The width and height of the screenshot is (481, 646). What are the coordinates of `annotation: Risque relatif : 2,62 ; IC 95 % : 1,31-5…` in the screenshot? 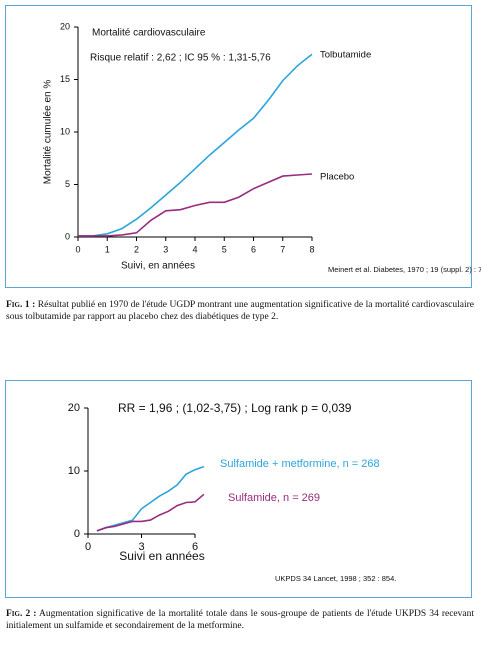 It's located at (180, 58).